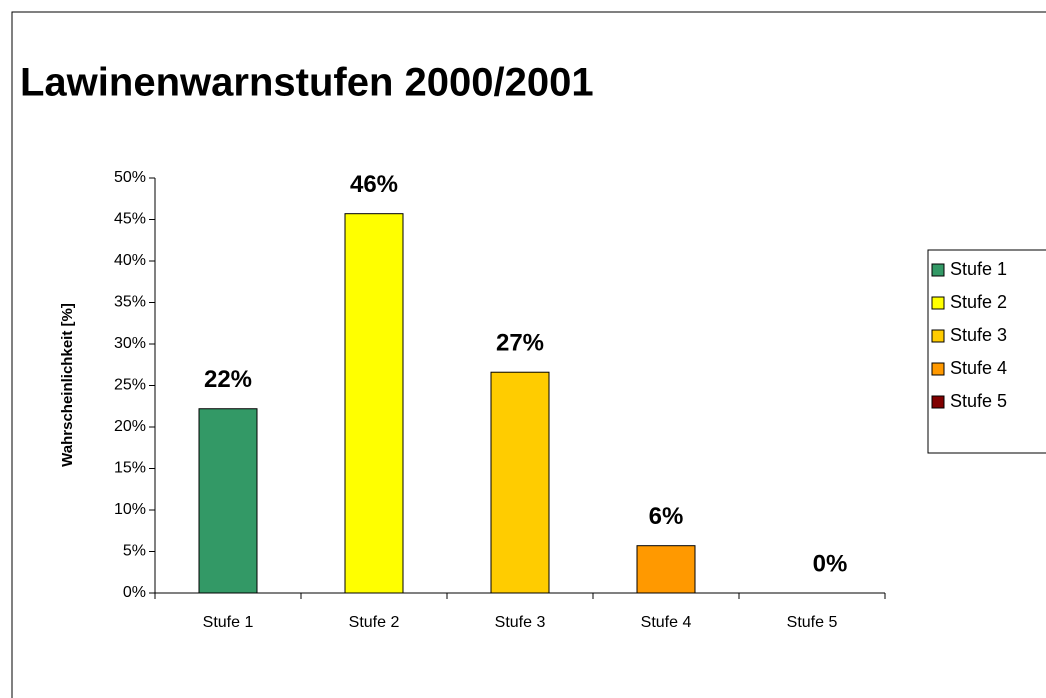 This screenshot has width=1046, height=698. I want to click on y-tick-label: 5%, so click(134, 551).